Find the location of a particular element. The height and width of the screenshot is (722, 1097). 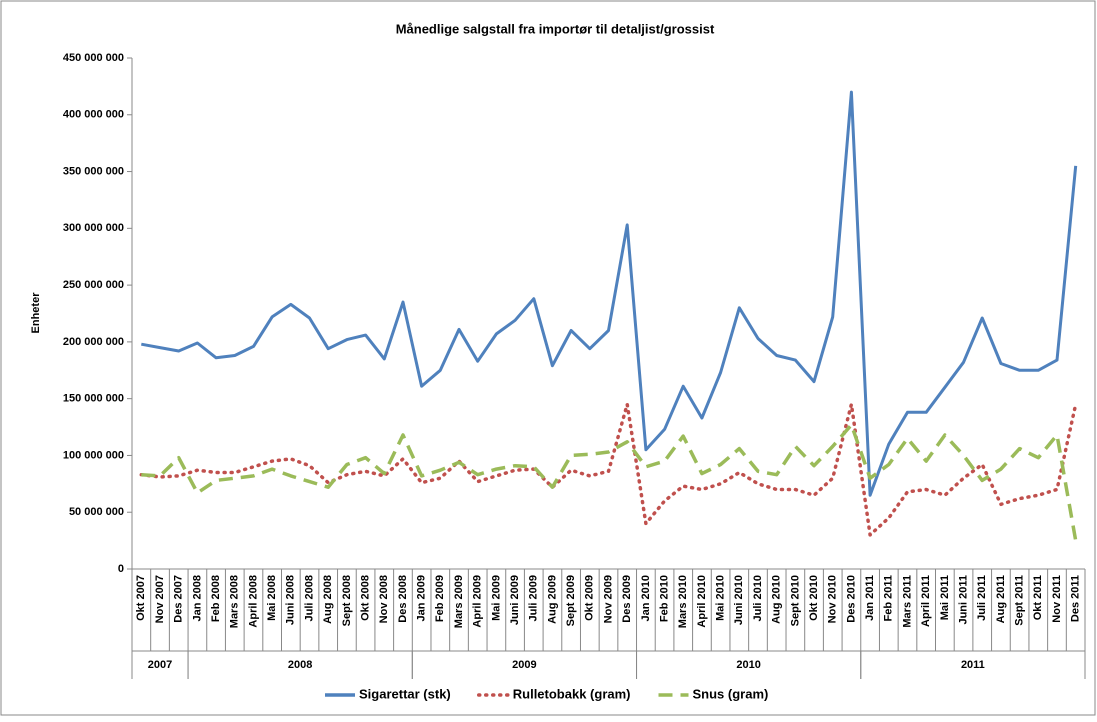

x-tick-label: April 2010 is located at coordinates (702, 601).